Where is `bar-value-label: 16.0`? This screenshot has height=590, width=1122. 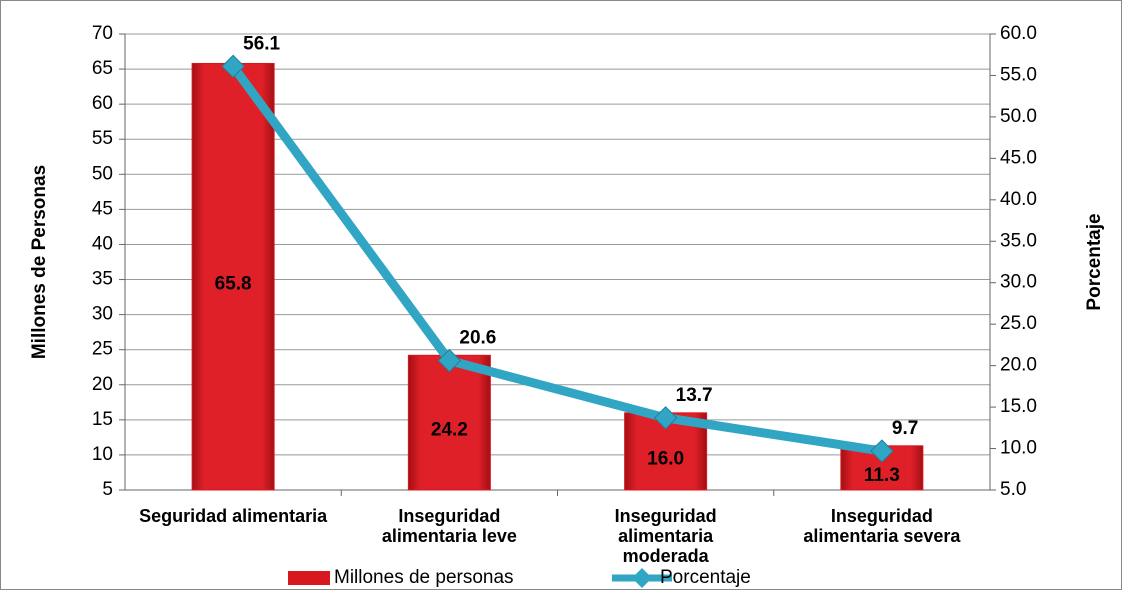 bar-value-label: 16.0 is located at coordinates (665, 458).